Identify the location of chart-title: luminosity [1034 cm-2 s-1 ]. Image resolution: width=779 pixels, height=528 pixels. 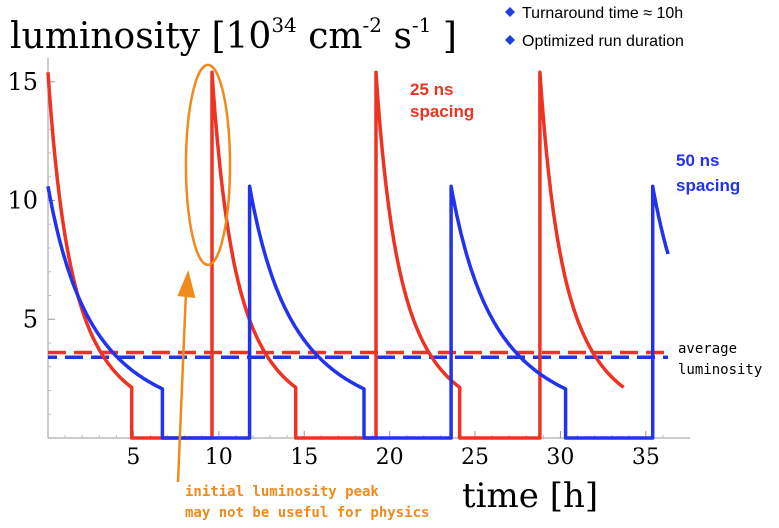
(233, 35).